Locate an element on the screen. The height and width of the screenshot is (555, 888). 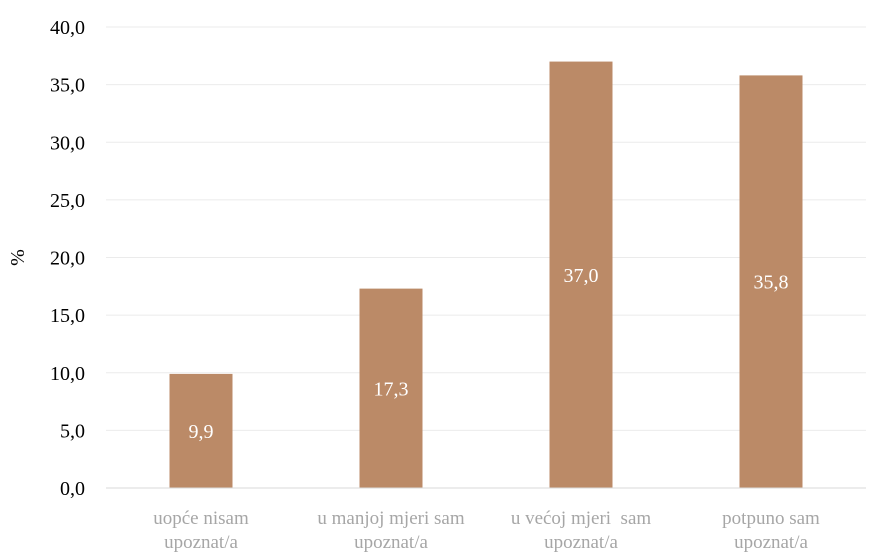
data-label: 9,9 is located at coordinates (201, 432).